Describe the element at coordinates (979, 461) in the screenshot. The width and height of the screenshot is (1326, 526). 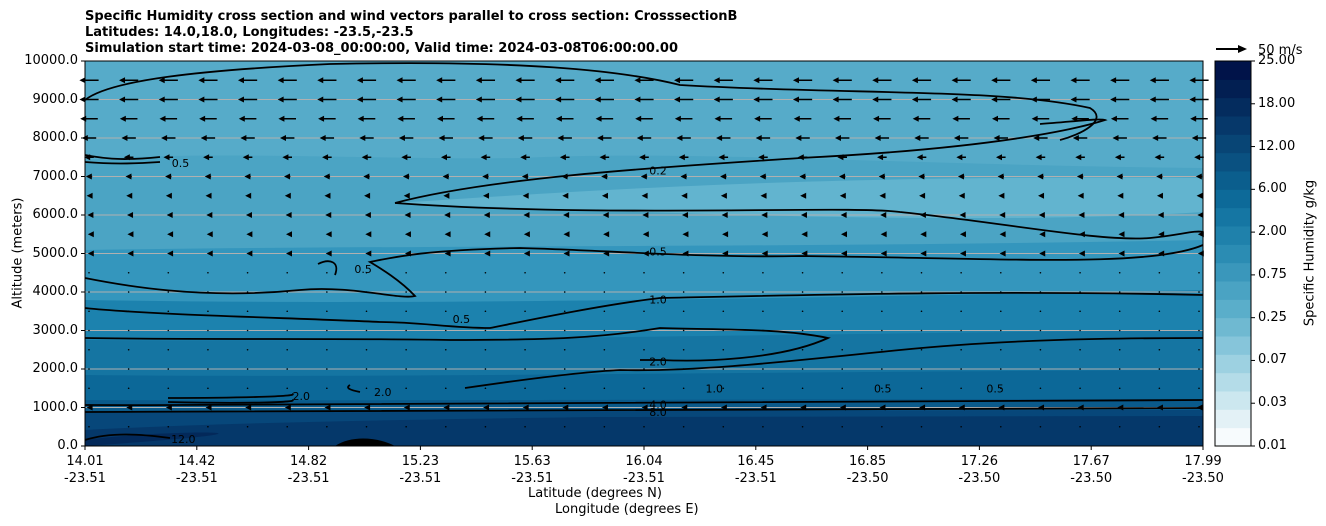
I see `x-tick-lat: 17.26` at that location.